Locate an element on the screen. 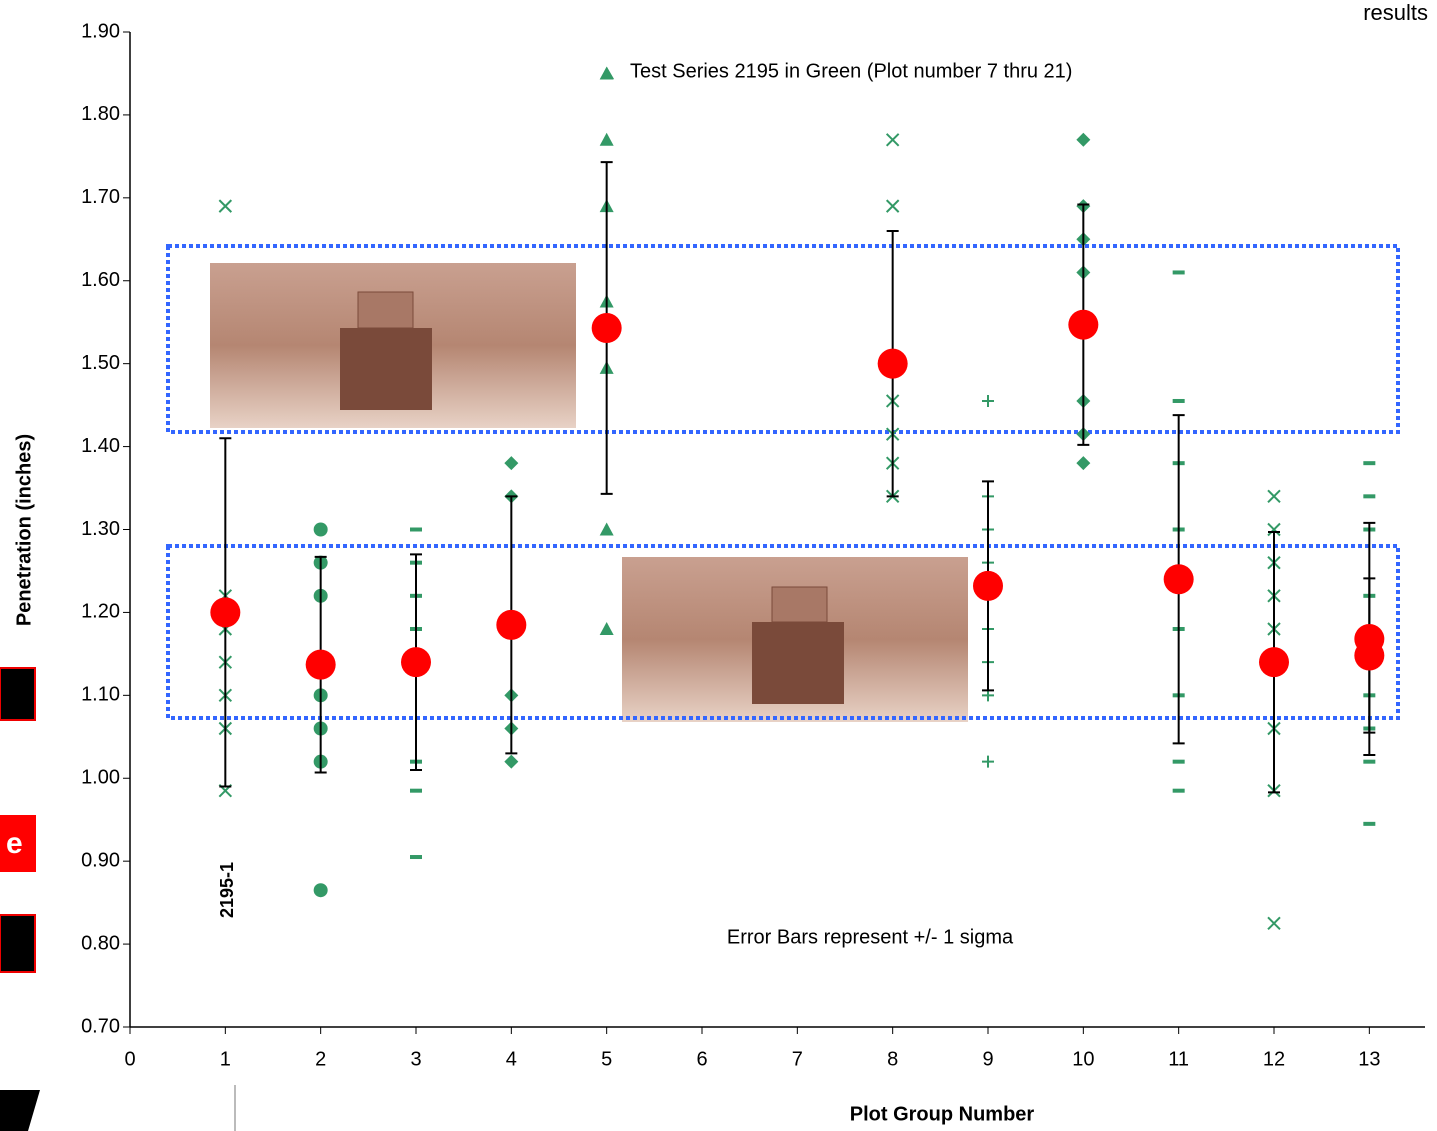 The height and width of the screenshot is (1131, 1437). x-tick-label: 13 is located at coordinates (1369, 1059).